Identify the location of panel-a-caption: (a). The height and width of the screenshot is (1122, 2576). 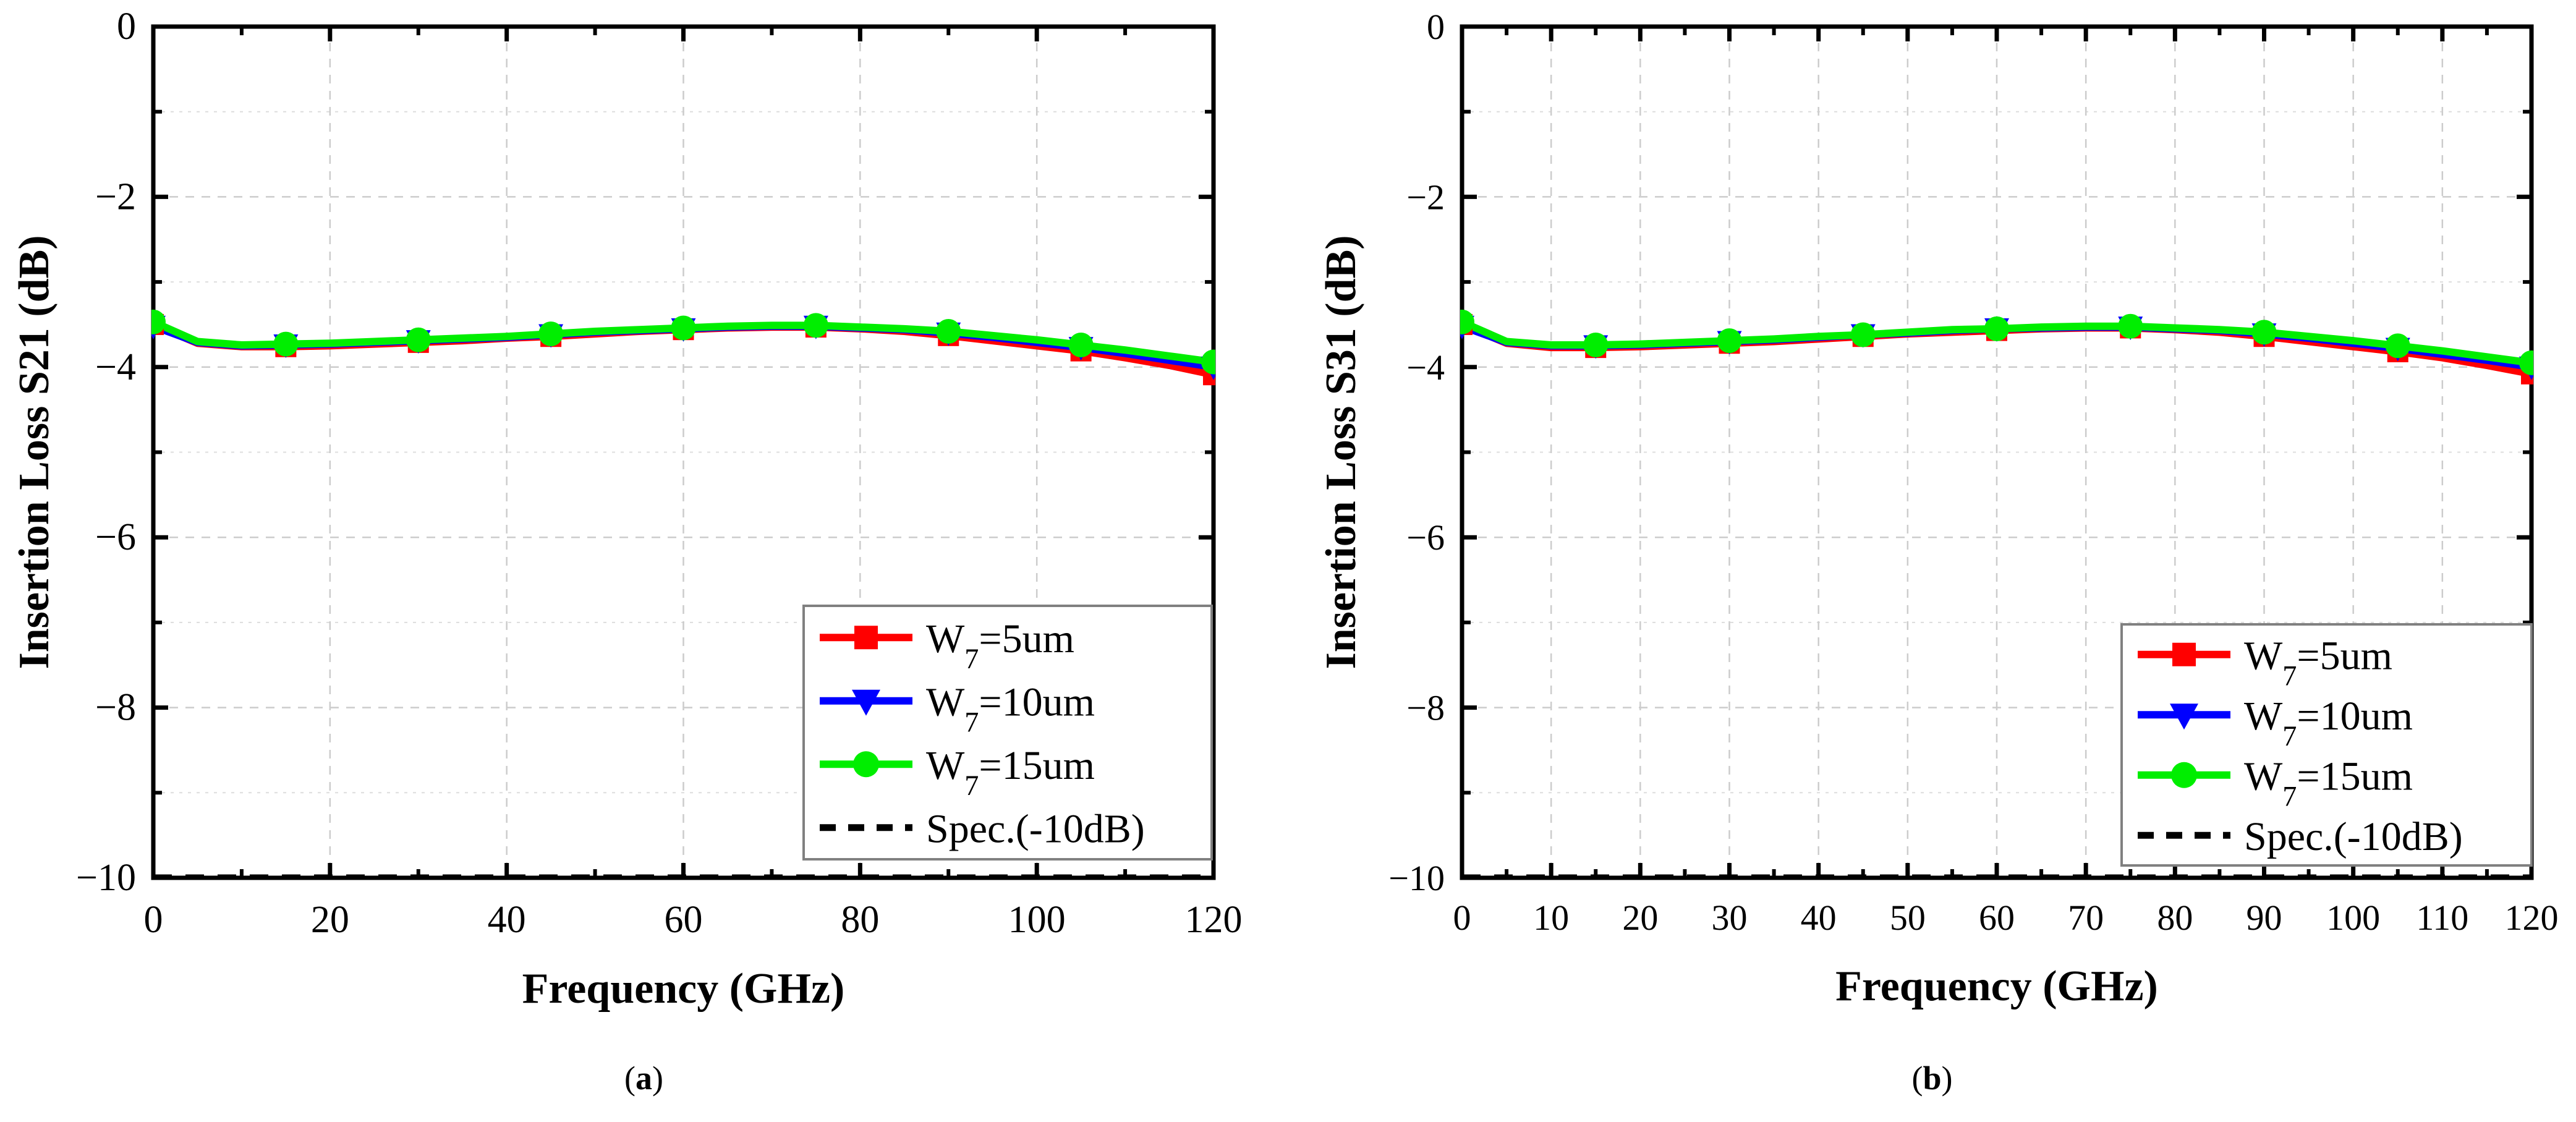
(643, 1078).